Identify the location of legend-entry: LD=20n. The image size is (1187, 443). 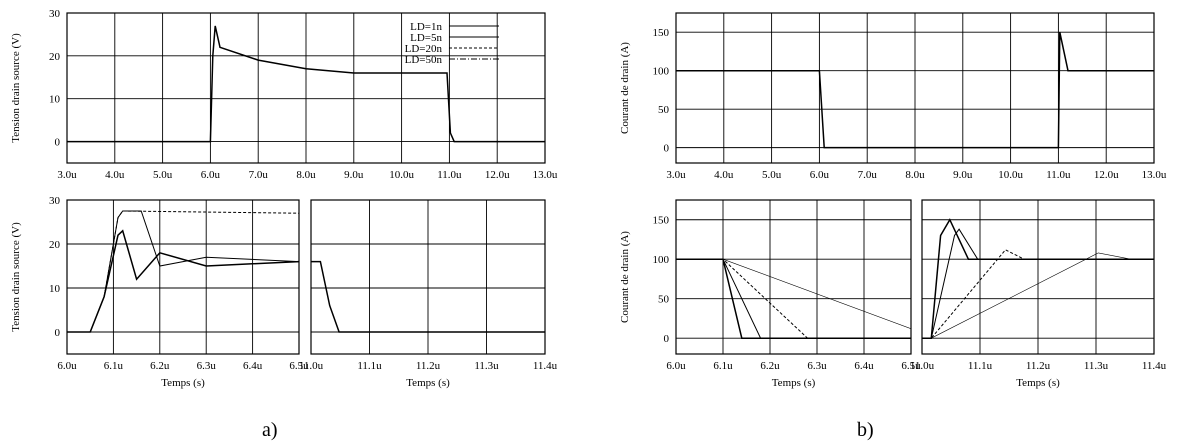
(424, 49).